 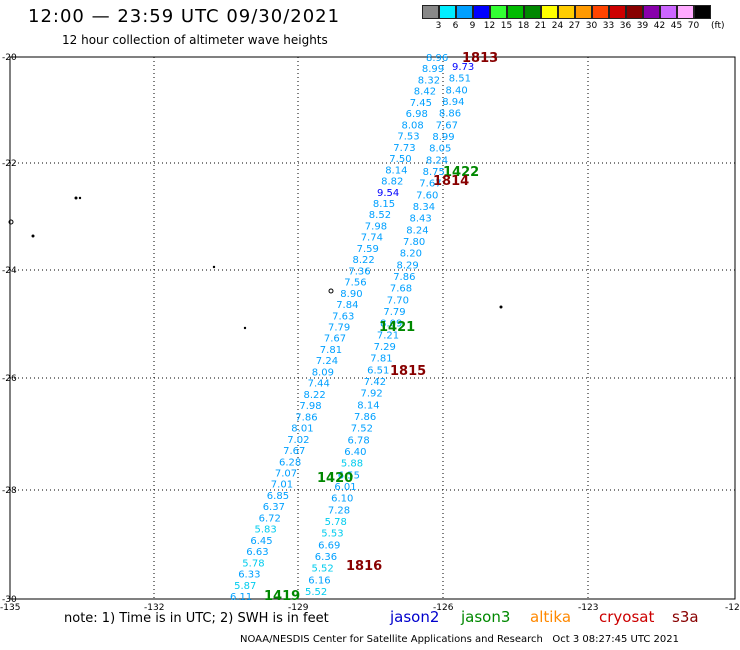 What do you see at coordinates (327, 361) in the screenshot?
I see `wave-height-value: 7.24` at bounding box center [327, 361].